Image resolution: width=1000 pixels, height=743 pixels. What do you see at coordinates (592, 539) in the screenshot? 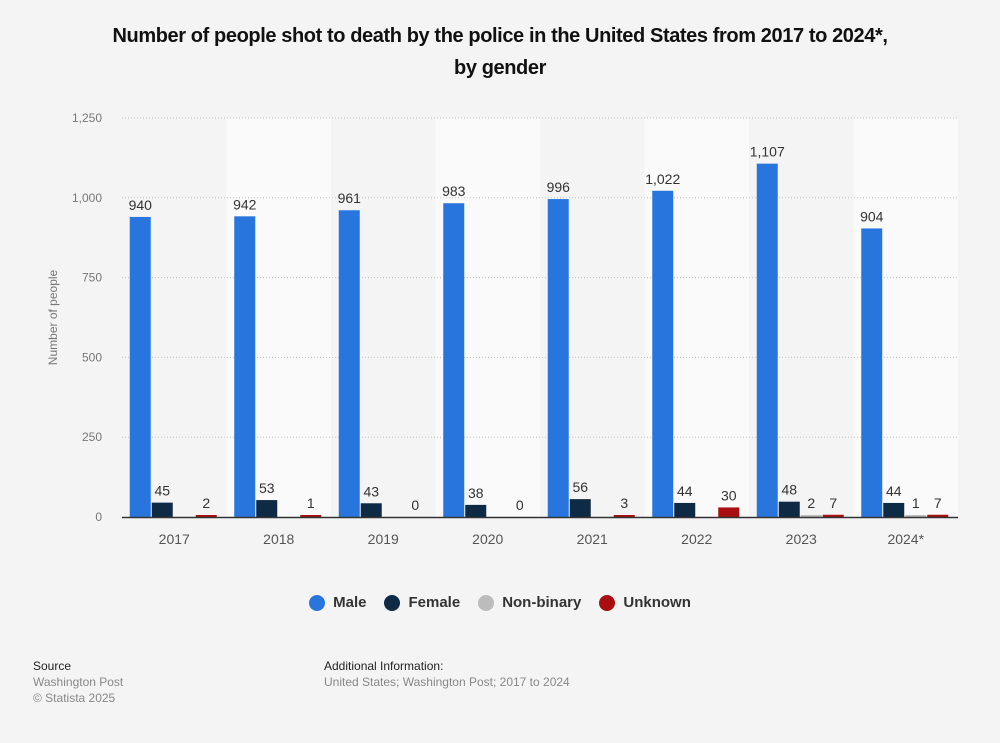
I see `x-tick-label: 2021` at bounding box center [592, 539].